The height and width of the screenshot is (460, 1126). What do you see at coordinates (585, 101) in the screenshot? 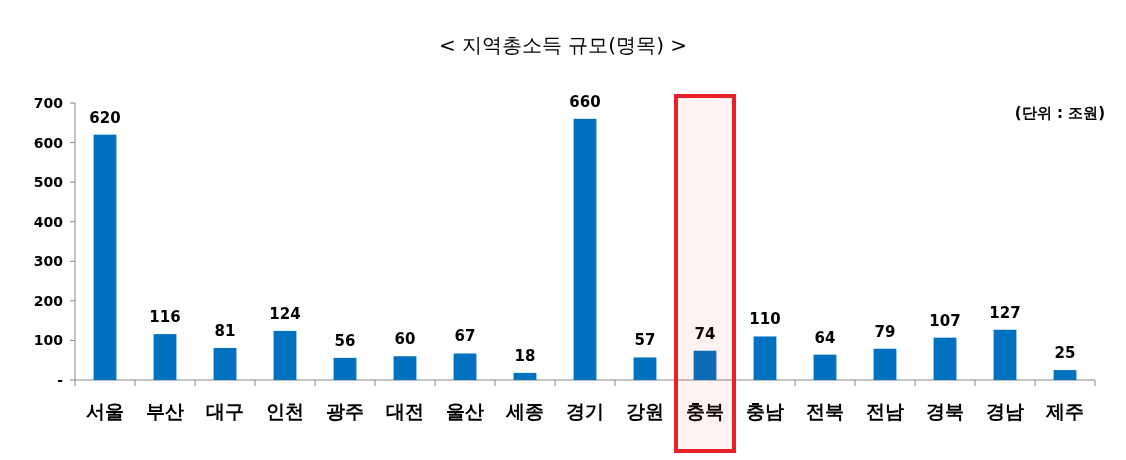
I see `data-label: 660` at bounding box center [585, 101].